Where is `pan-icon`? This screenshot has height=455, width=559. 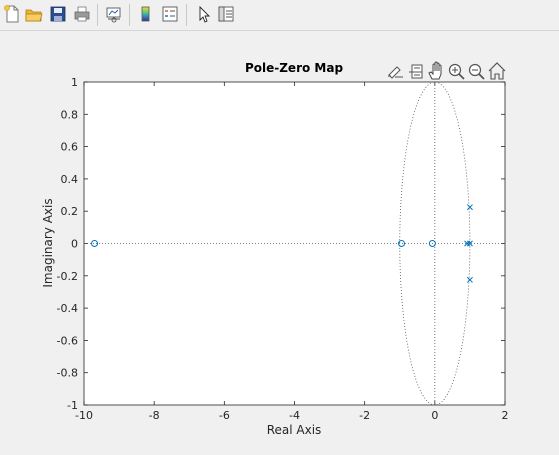 pan-icon is located at coordinates (435, 70).